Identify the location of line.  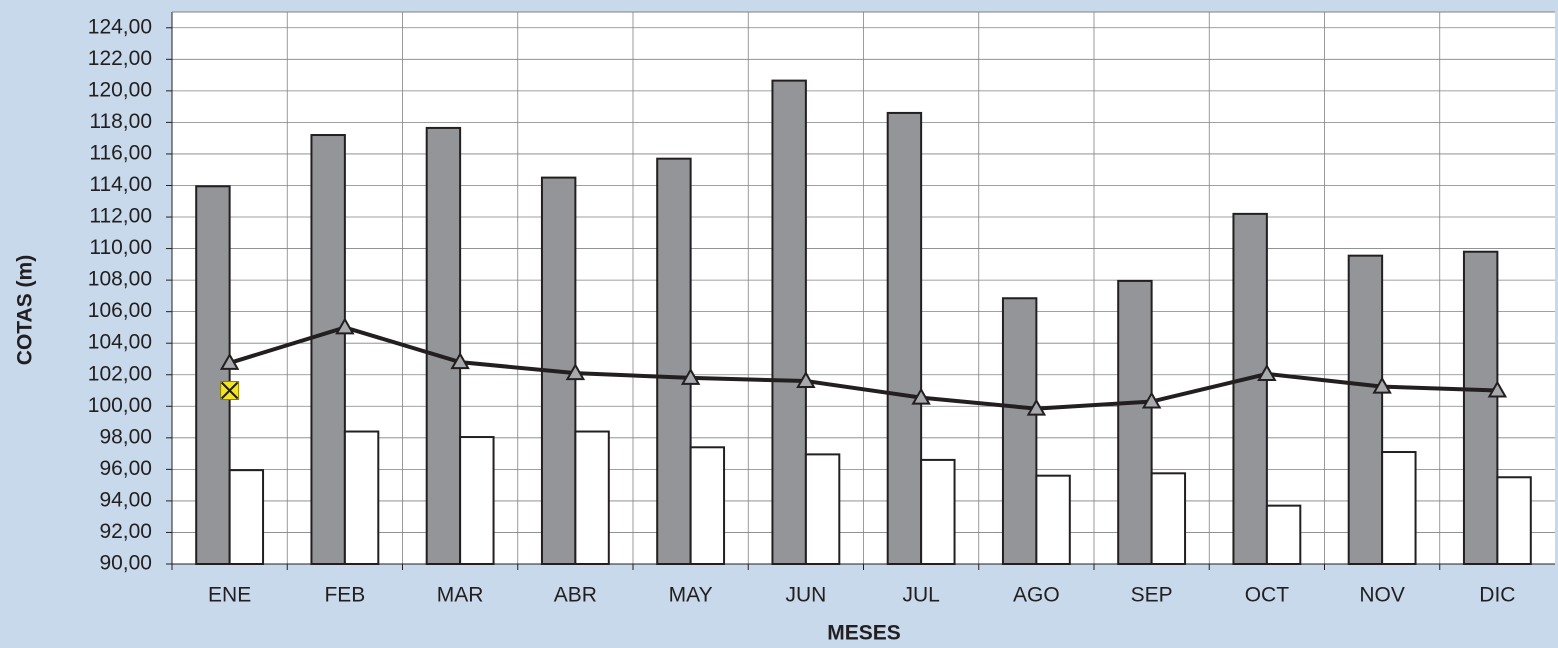
(863, 368).